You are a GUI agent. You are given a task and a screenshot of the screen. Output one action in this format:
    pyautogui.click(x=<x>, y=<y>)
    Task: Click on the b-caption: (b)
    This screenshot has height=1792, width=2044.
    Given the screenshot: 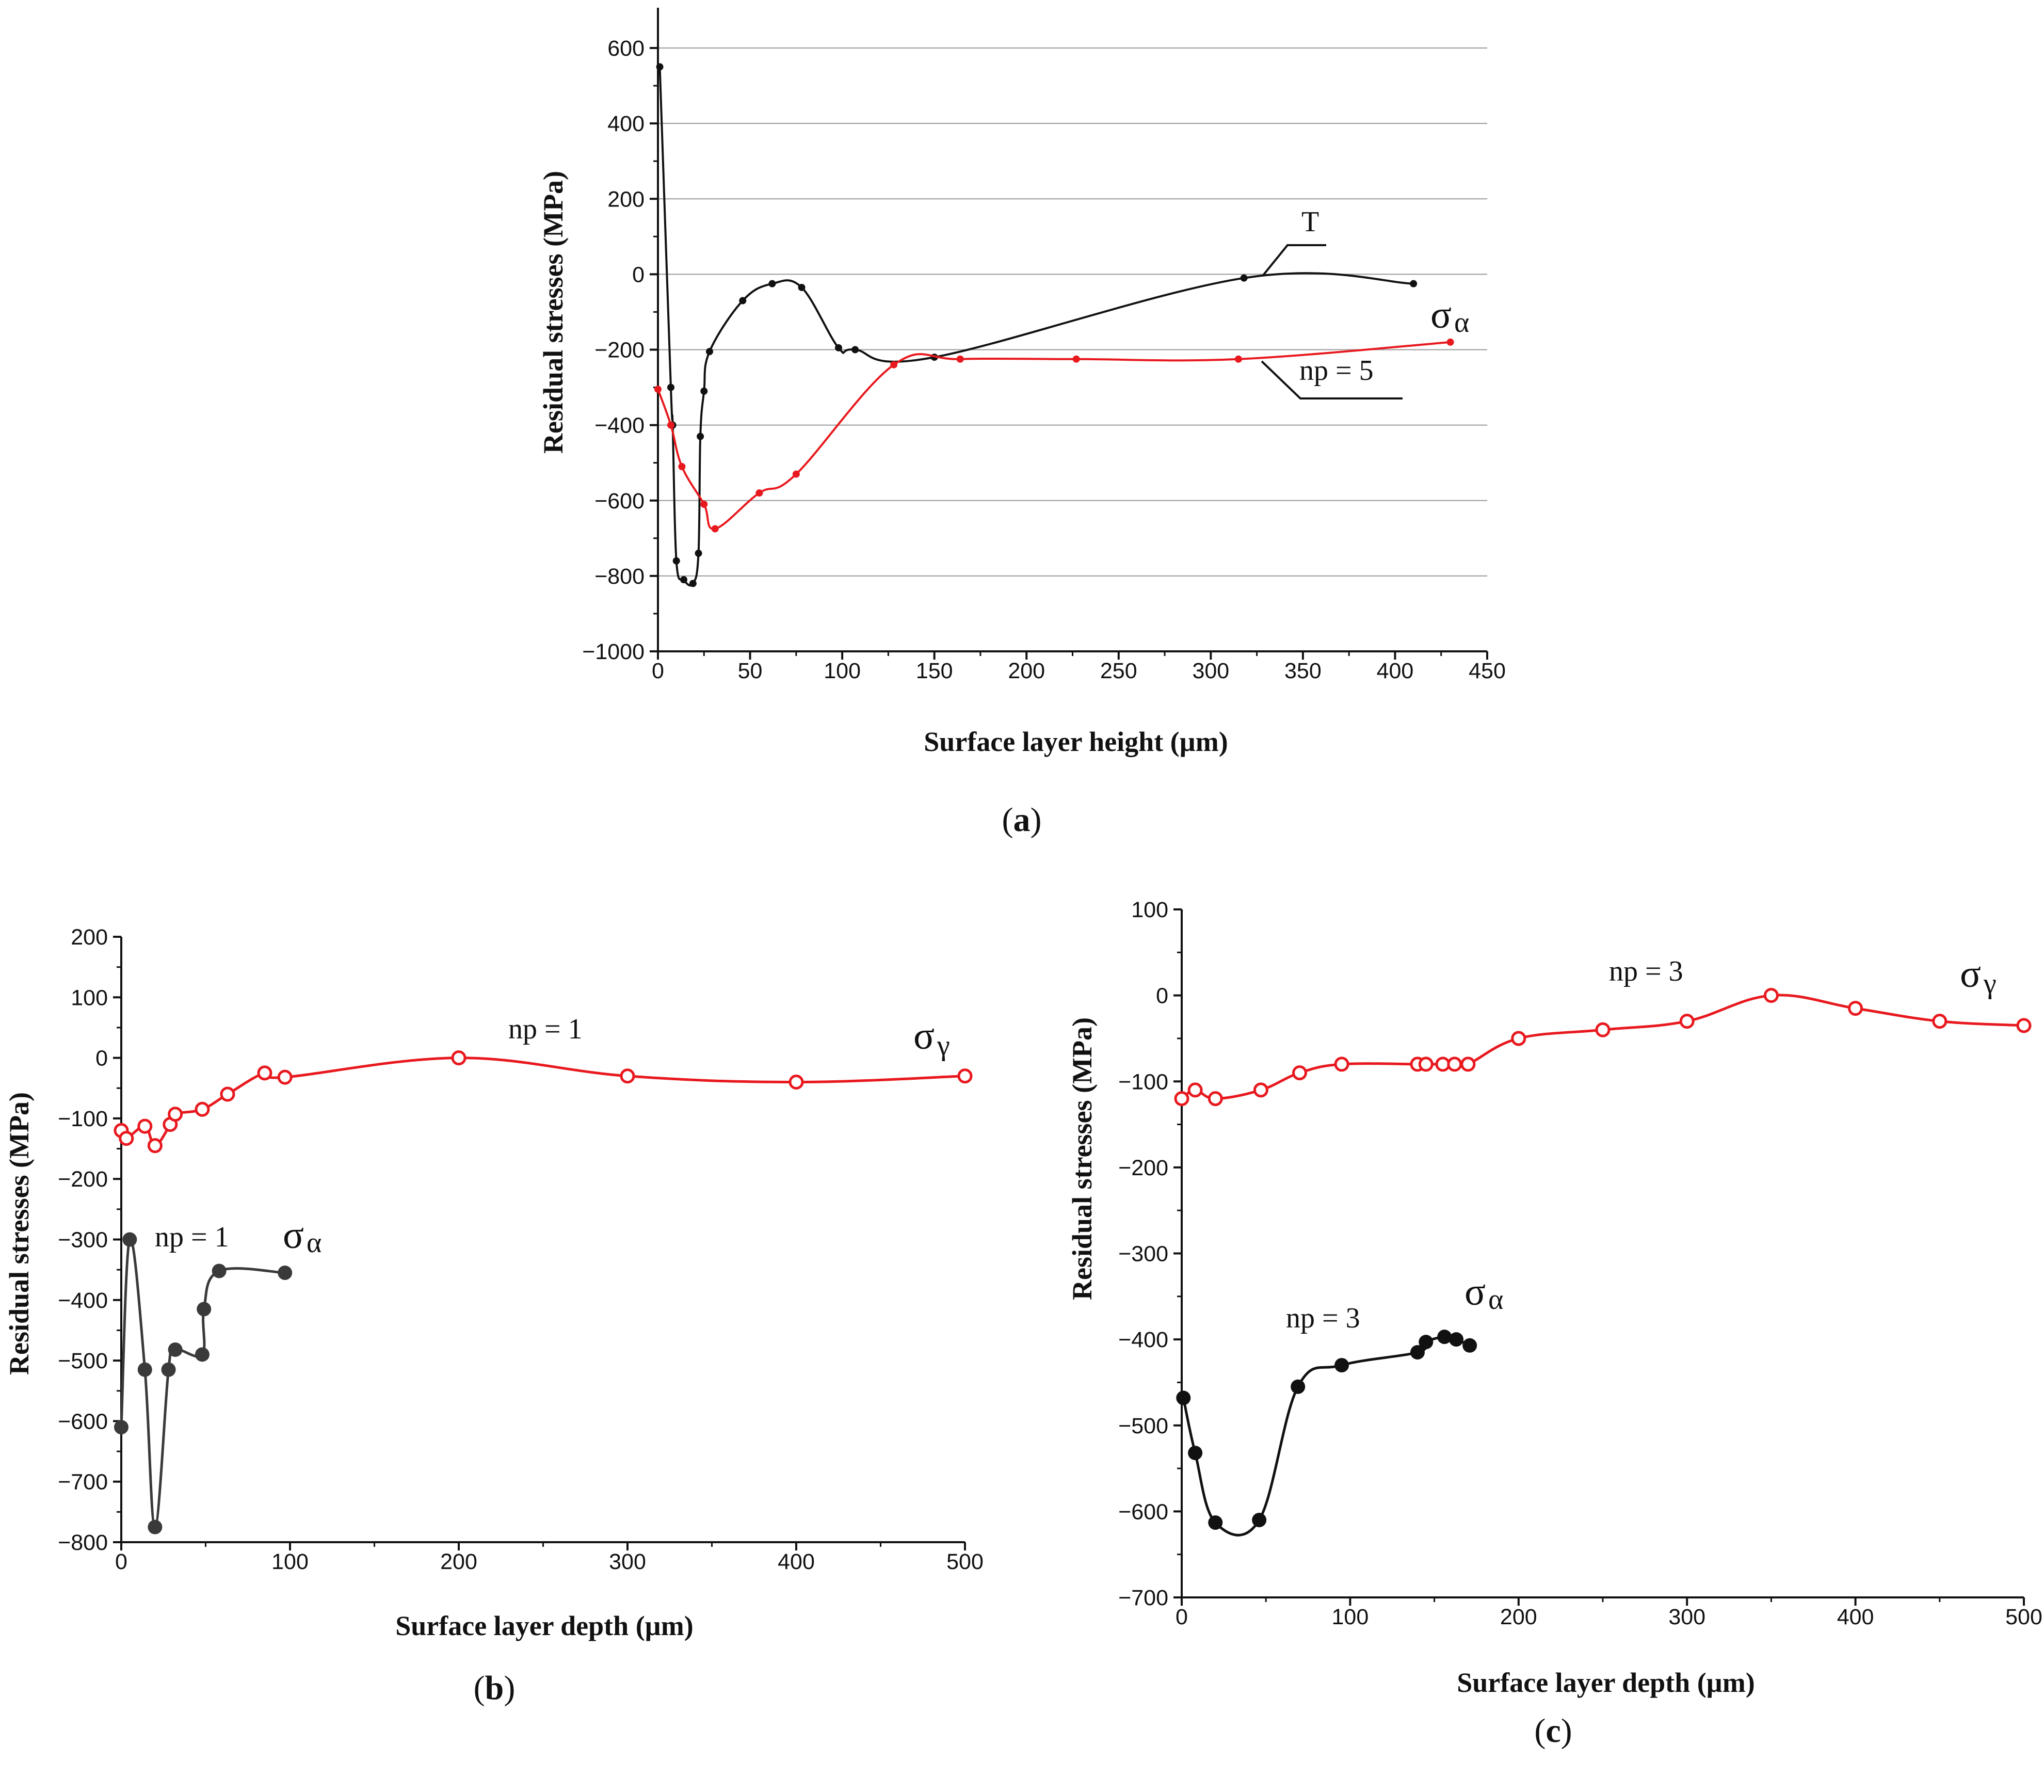 What is the action you would take?
    pyautogui.click(x=495, y=1688)
    